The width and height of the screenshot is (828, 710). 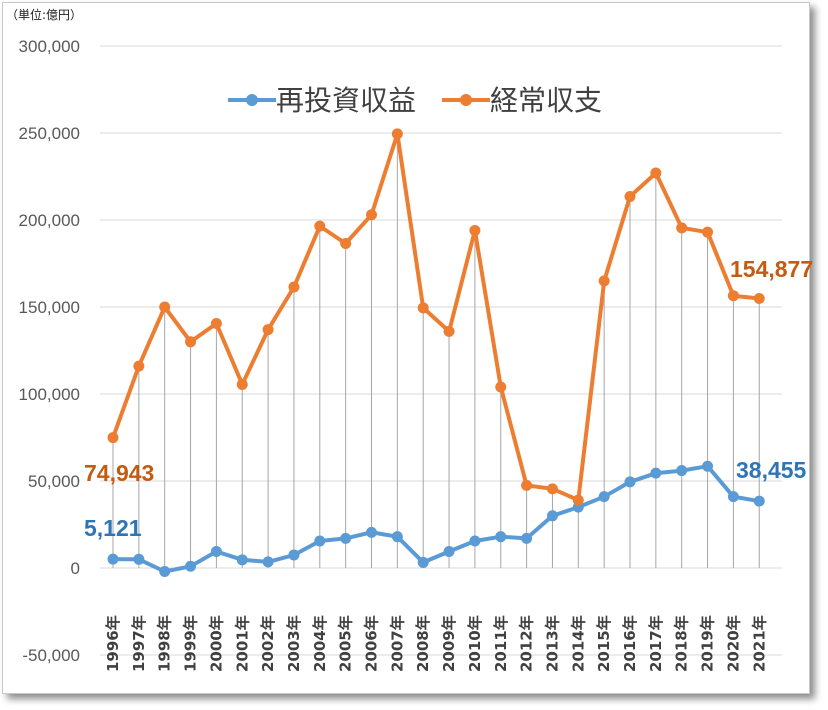 I want to click on x-tick-label: 2004年, so click(x=320, y=643).